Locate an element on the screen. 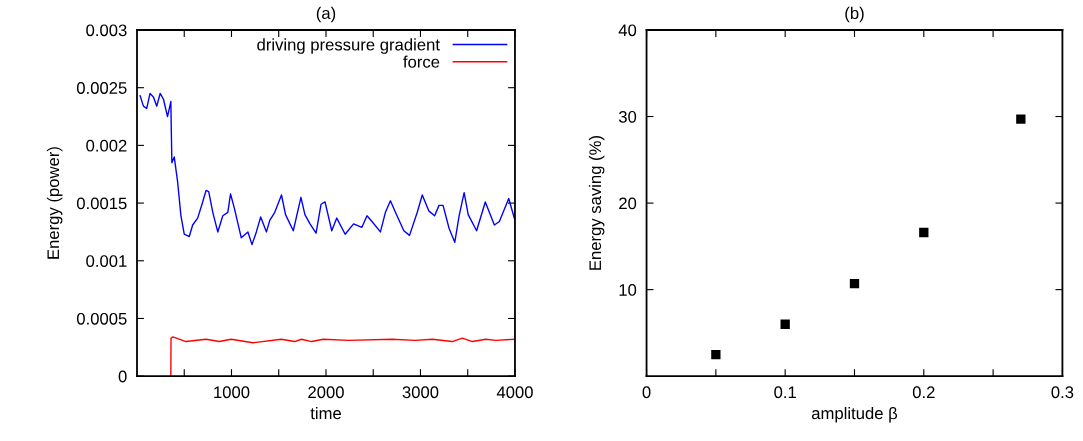 This screenshot has width=1083, height=441. legend-label: force is located at coordinates (421, 61).